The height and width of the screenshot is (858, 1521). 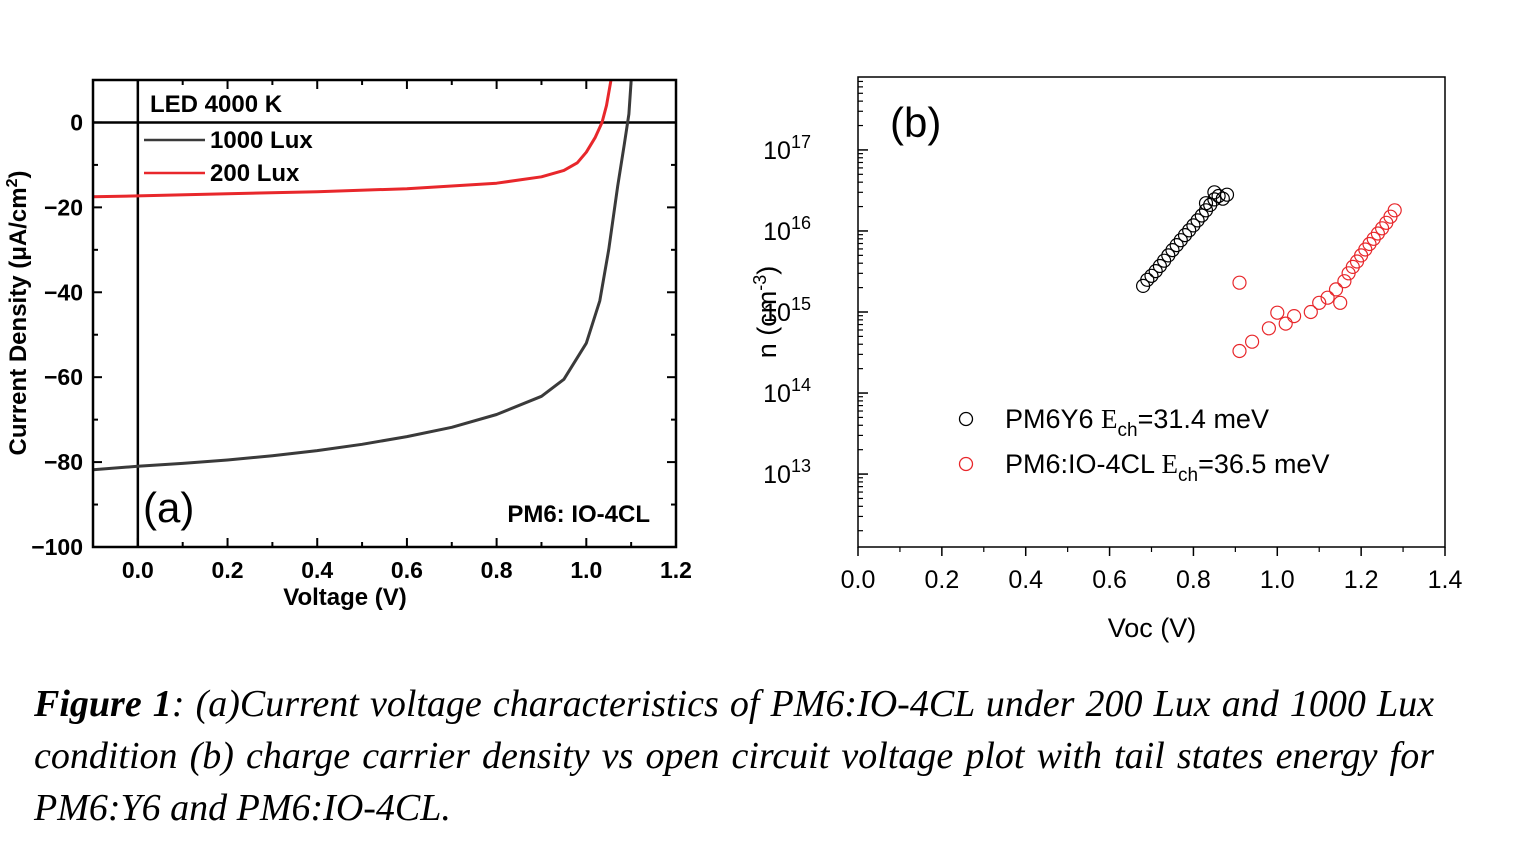 What do you see at coordinates (63, 292) in the screenshot?
I see `panel-a-y-tick-label: −40` at bounding box center [63, 292].